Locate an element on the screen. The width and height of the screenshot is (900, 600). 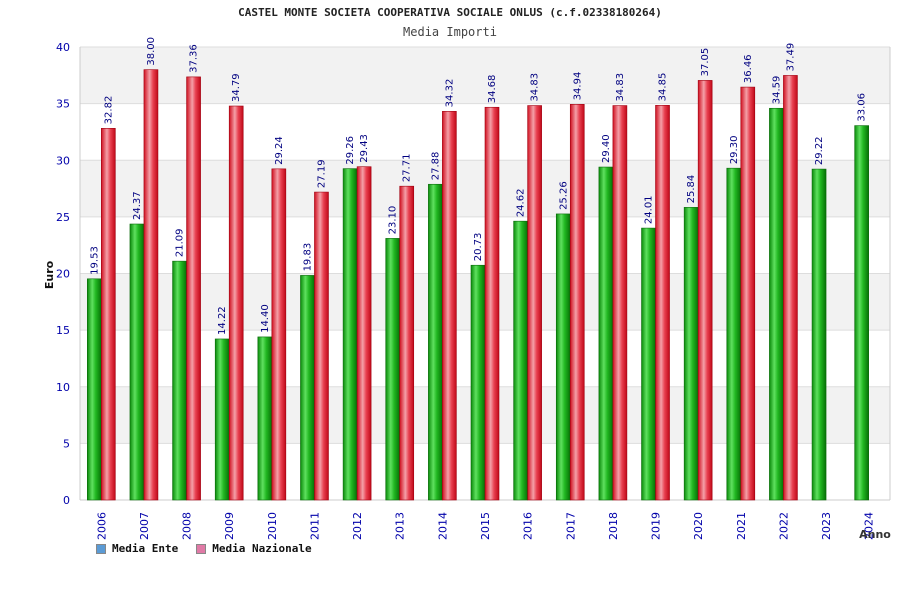
chart-subtitle: Media Importi is located at coordinates (450, 32).